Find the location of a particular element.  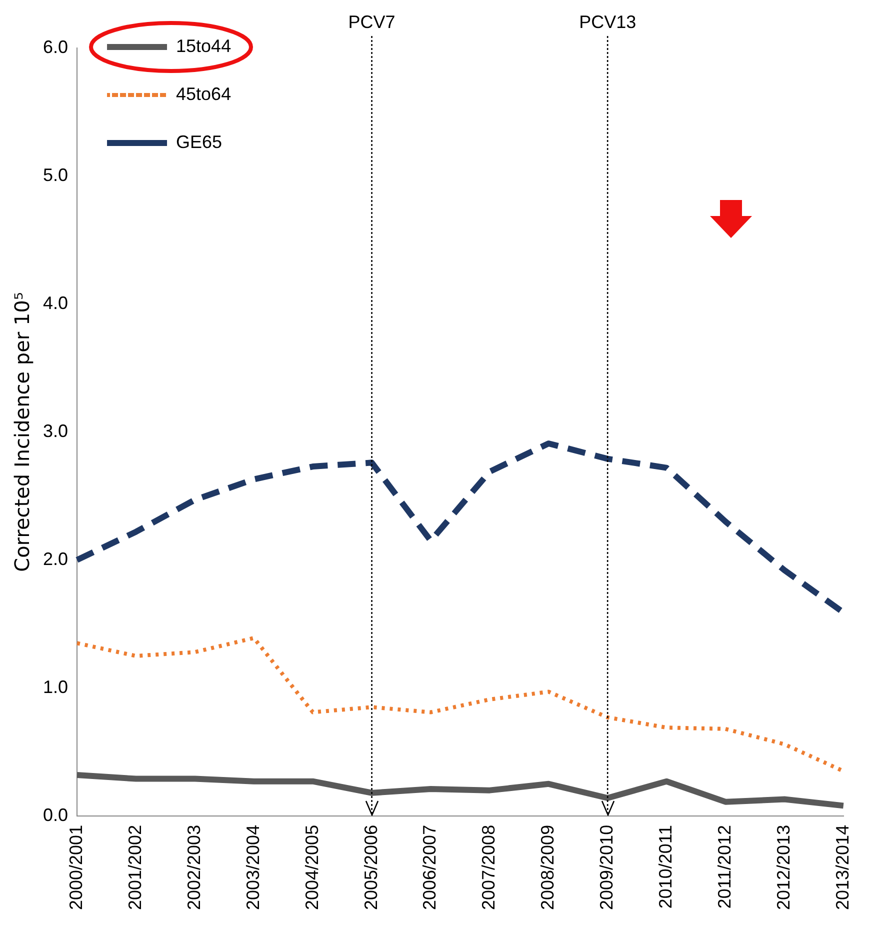

x-tick-label: 2002/2003 is located at coordinates (194, 867).